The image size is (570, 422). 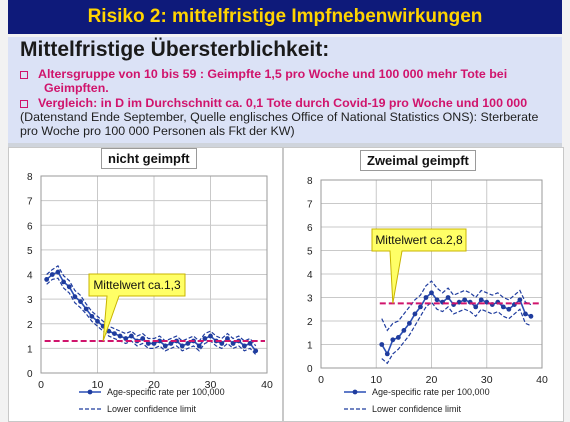 I want to click on legend-rate-marker, so click(x=355, y=392).